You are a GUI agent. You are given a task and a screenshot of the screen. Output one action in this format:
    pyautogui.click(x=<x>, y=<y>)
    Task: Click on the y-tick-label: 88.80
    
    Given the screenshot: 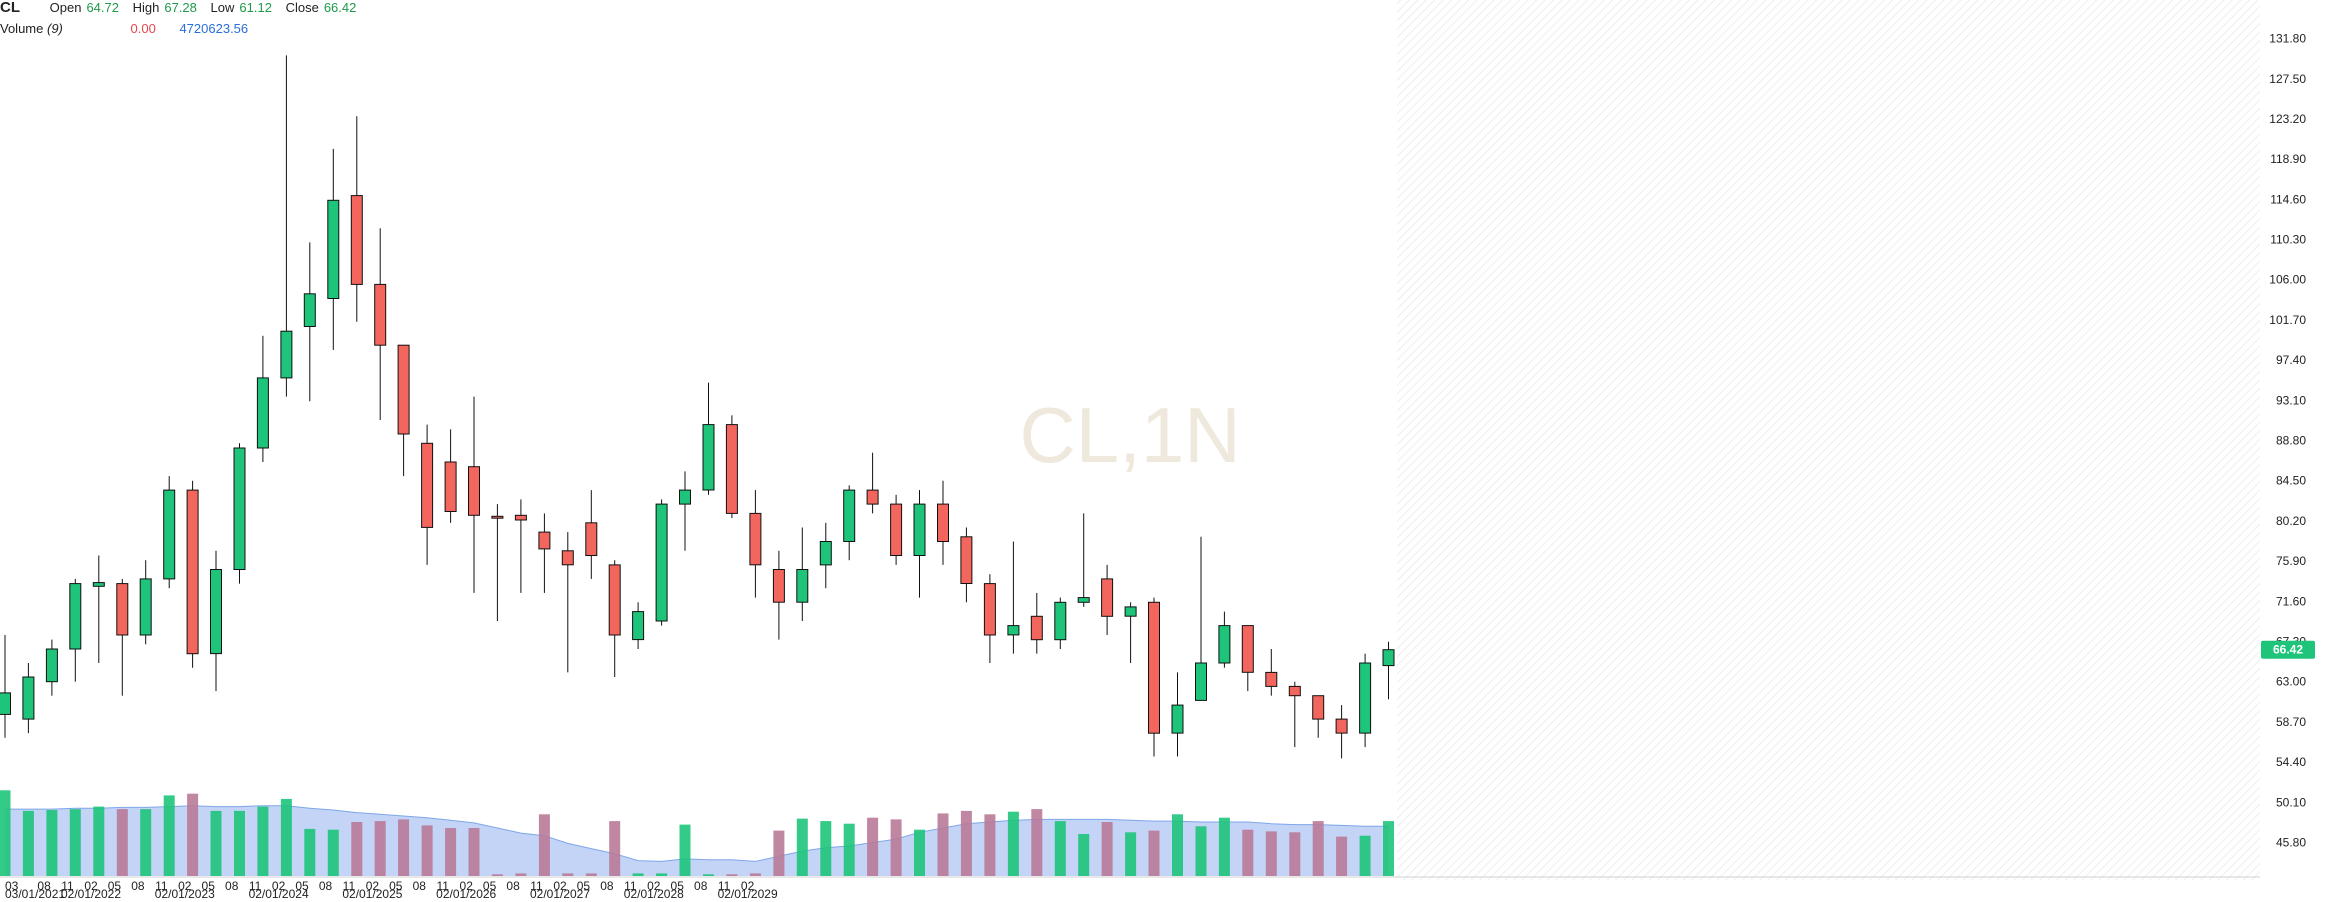 What is the action you would take?
    pyautogui.click(x=2291, y=441)
    